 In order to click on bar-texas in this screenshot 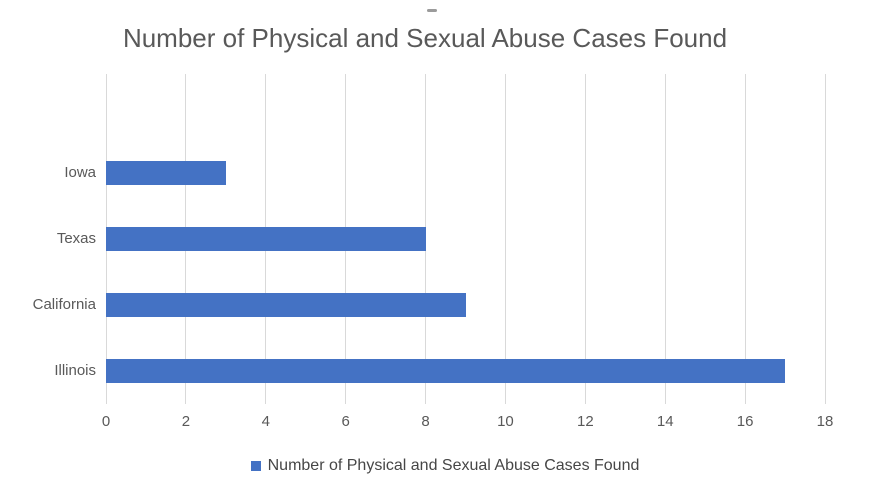, I will do `click(266, 239)`.